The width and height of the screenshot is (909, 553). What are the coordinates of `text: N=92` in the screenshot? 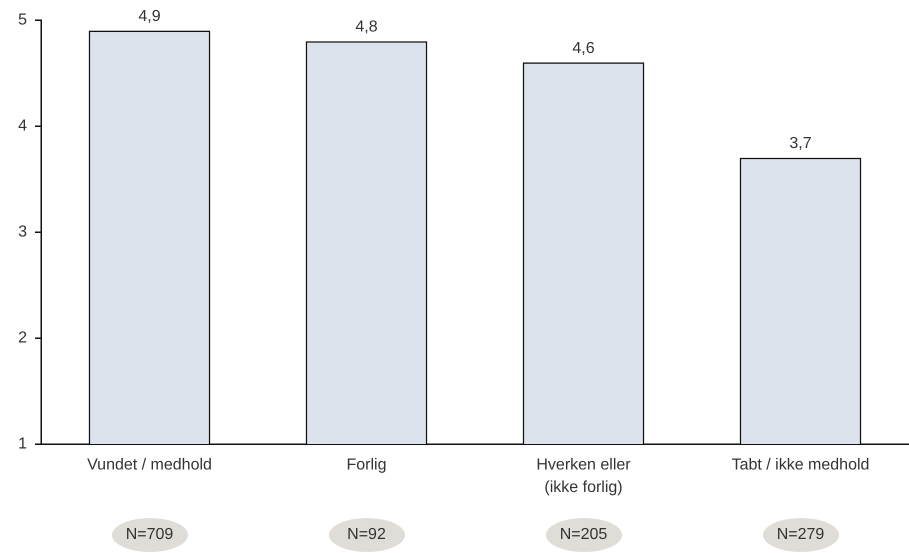 It's located at (366, 535).